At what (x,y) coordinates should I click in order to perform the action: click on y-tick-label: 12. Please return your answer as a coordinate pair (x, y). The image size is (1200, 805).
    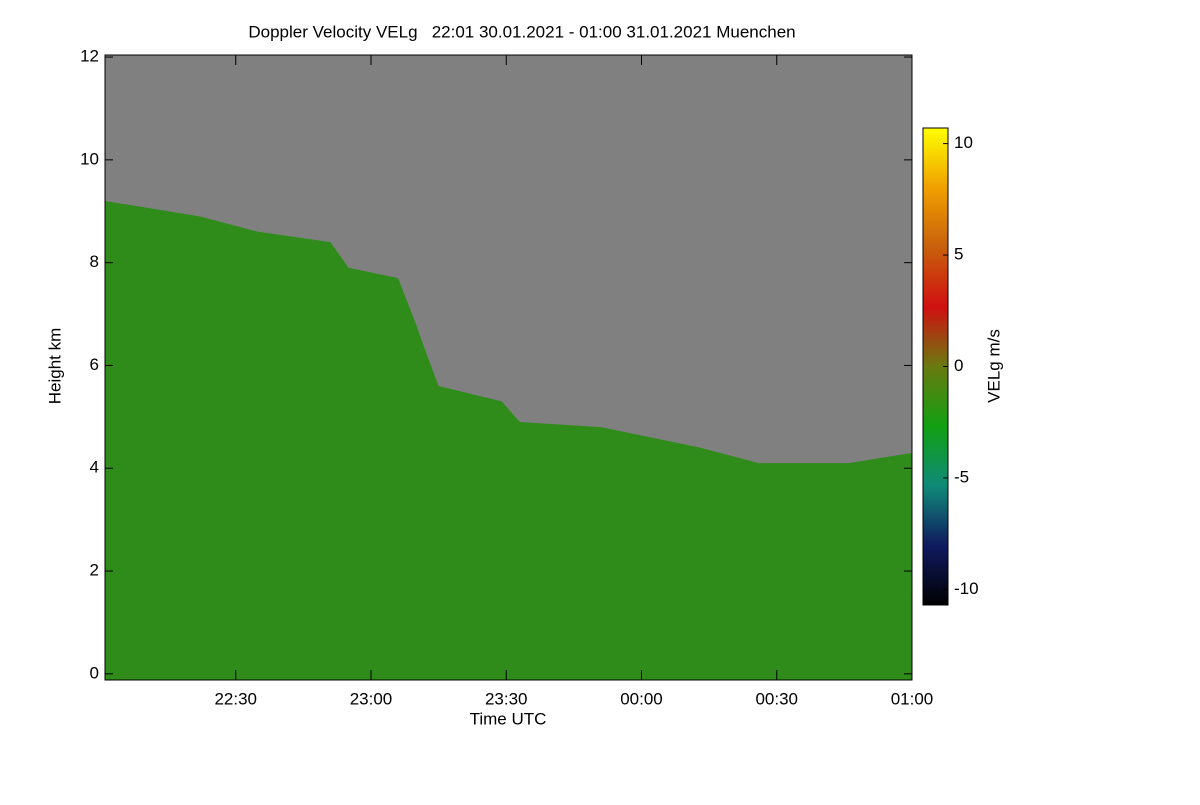
    Looking at the image, I should click on (89, 56).